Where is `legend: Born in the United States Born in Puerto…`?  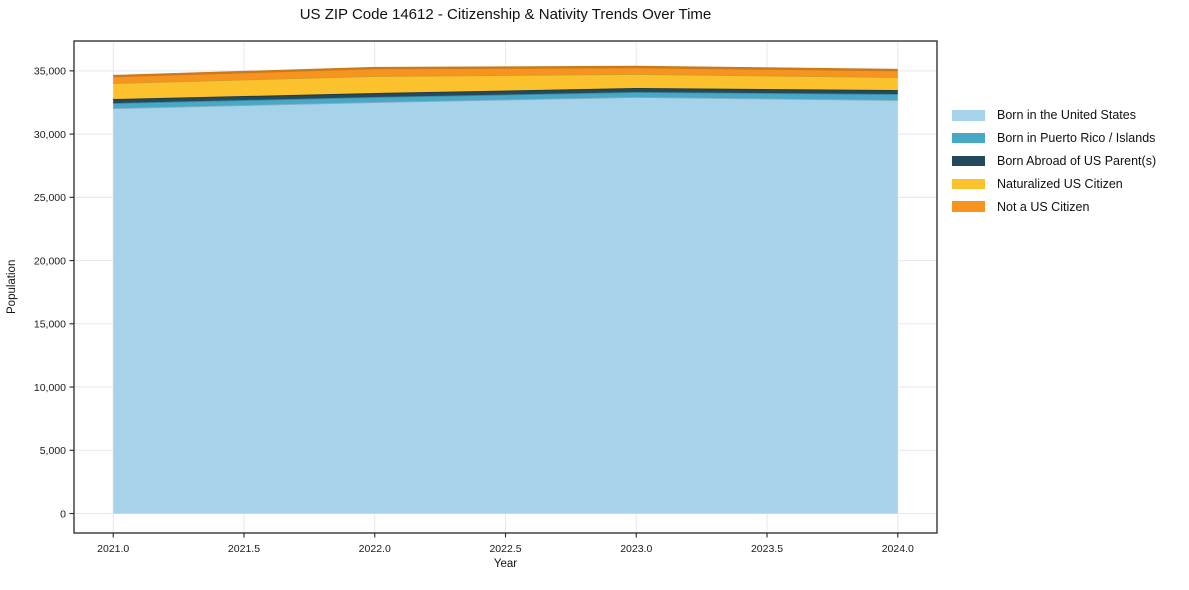
legend: Born in the United States Born in Puerto… is located at coordinates (1054, 161).